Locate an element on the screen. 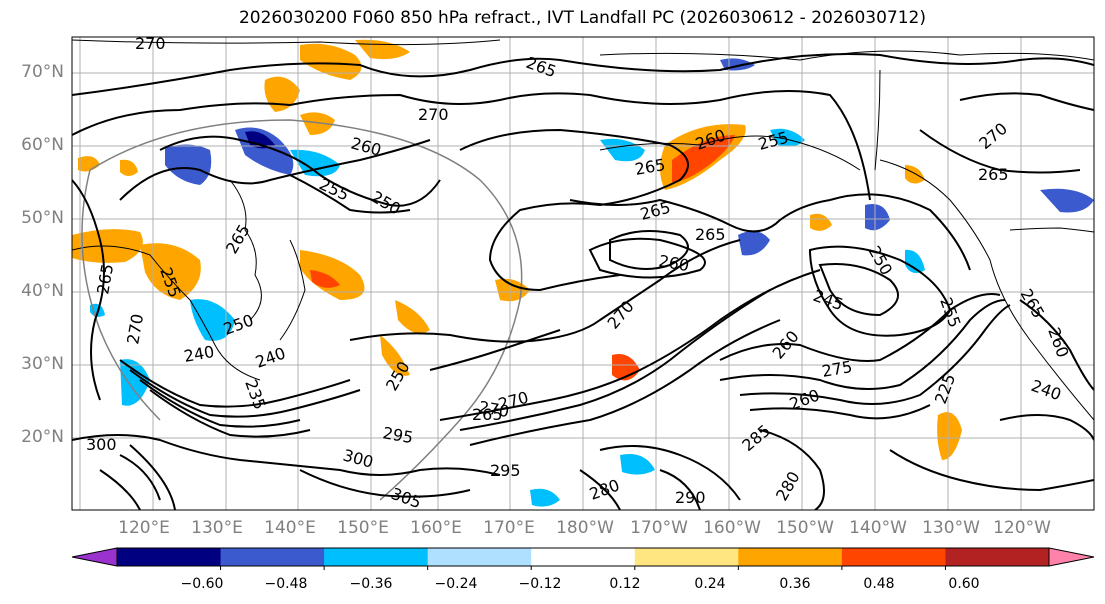 This screenshot has width=1105, height=604. colorbar-tick-label: 0.12 is located at coordinates (625, 584).